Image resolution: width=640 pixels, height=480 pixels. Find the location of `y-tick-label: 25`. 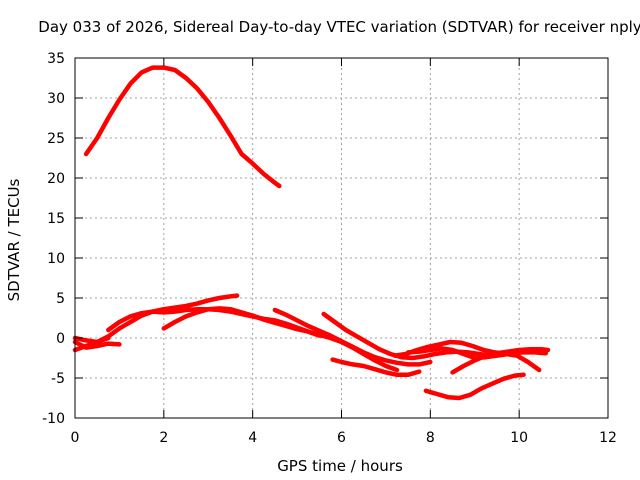

y-tick-label: 25 is located at coordinates (56, 139).